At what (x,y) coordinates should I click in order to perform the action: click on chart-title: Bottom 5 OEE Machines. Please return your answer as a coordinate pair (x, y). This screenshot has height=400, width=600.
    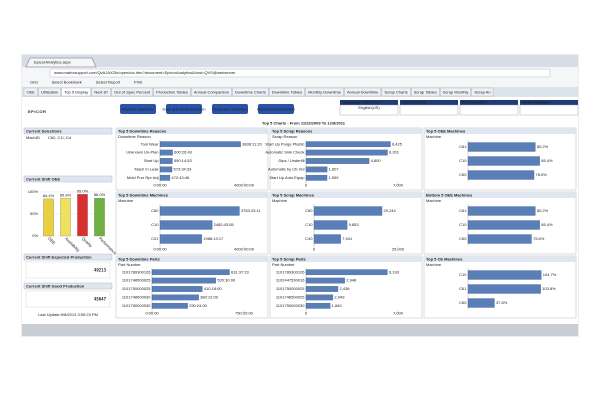
    Looking at the image, I should click on (449, 194).